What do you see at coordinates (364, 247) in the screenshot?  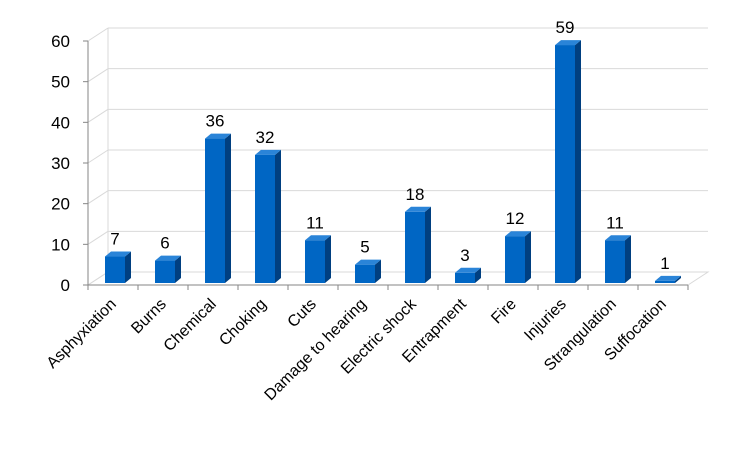 I see `data-label: 5` at bounding box center [364, 247].